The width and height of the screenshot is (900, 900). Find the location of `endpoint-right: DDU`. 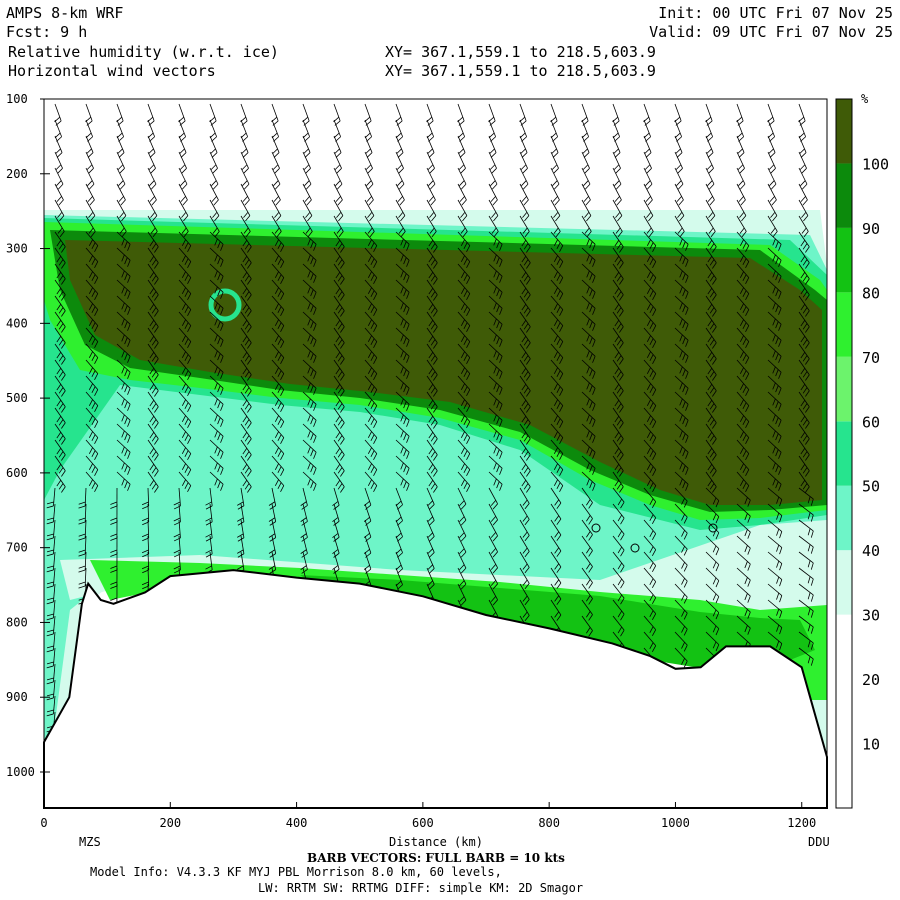

endpoint-right: DDU is located at coordinates (819, 842).